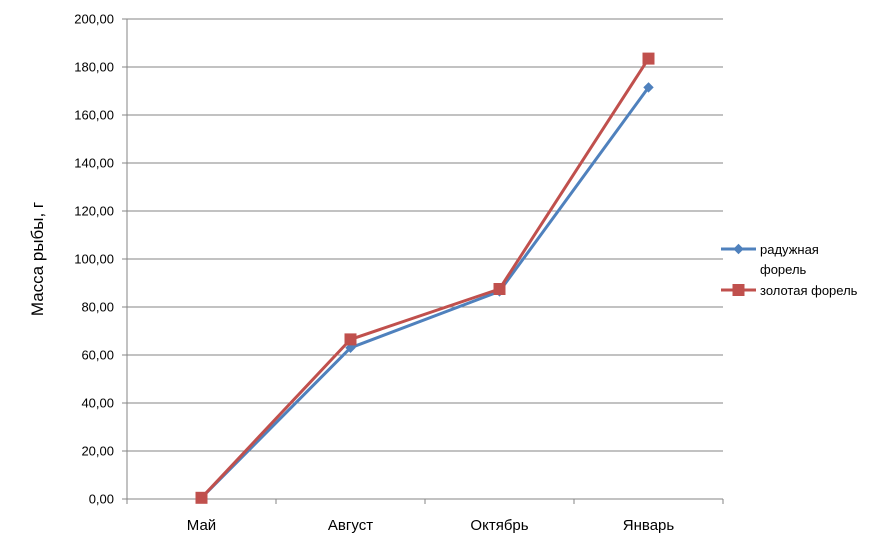 Image resolution: width=886 pixels, height=540 pixels. Describe the element at coordinates (770, 259) in the screenshot. I see `legend-item-1: радужная форель` at that location.